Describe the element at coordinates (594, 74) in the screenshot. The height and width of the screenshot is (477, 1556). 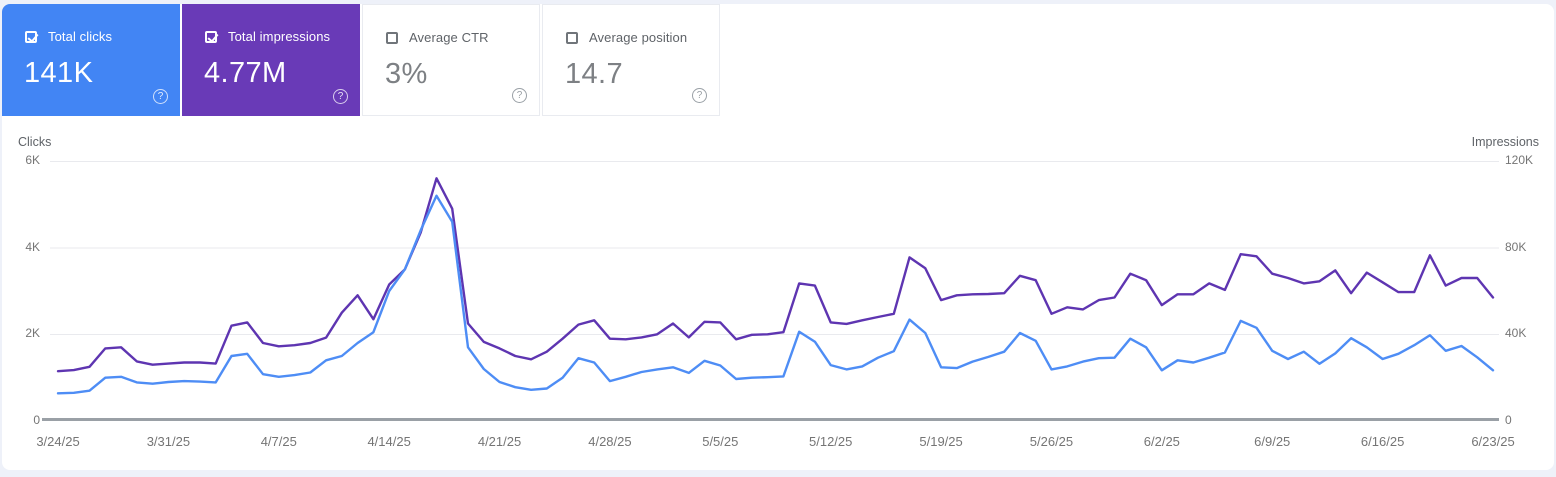
I see `metric-value-average-position: 14.7` at that location.